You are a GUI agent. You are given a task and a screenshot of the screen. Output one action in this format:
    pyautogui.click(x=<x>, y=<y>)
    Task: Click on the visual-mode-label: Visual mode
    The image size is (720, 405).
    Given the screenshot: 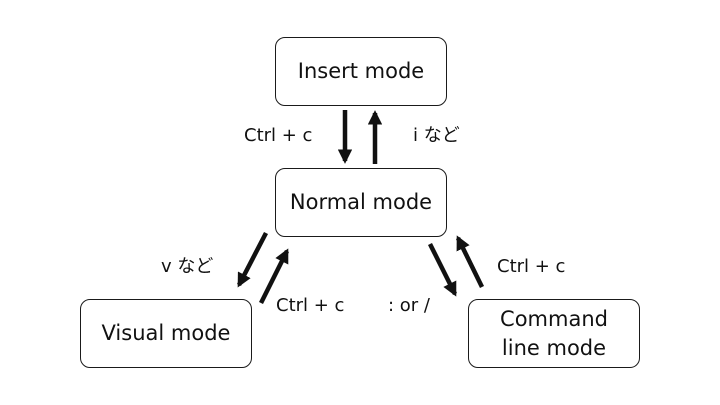 What is the action you would take?
    pyautogui.click(x=166, y=333)
    